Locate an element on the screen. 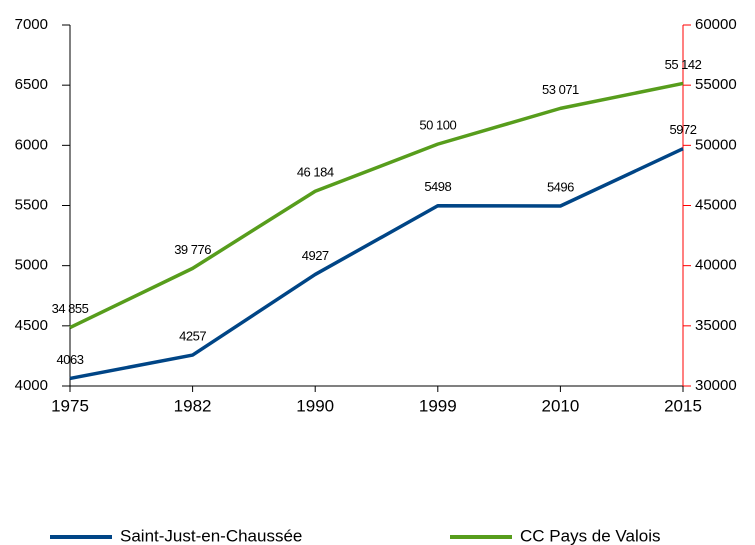  y-tick-label: 5000 is located at coordinates (31, 265).